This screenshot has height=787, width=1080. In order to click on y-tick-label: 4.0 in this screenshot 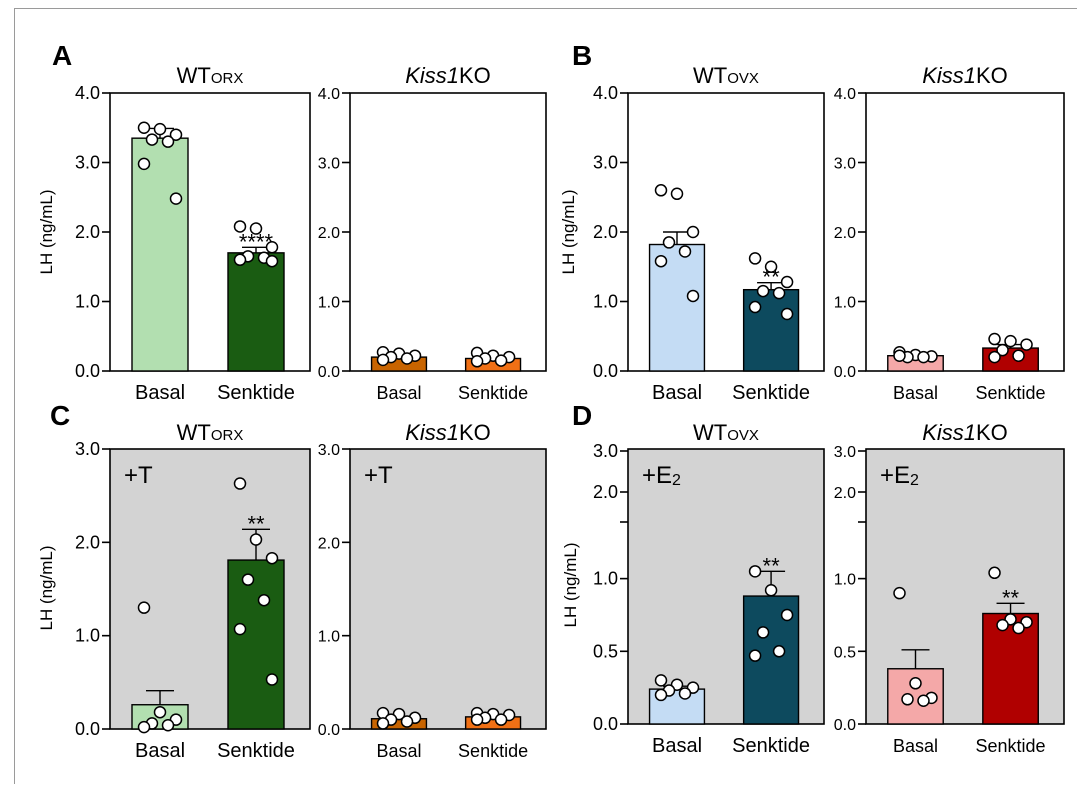, I will do `click(845, 94)`.